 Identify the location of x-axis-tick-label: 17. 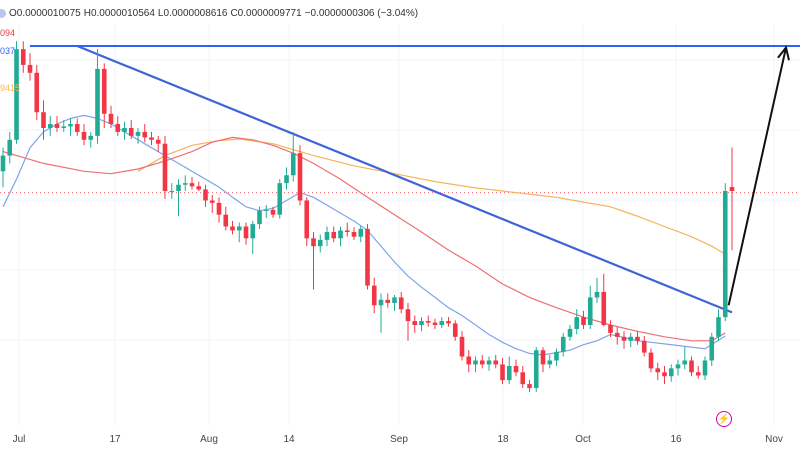
(115, 439).